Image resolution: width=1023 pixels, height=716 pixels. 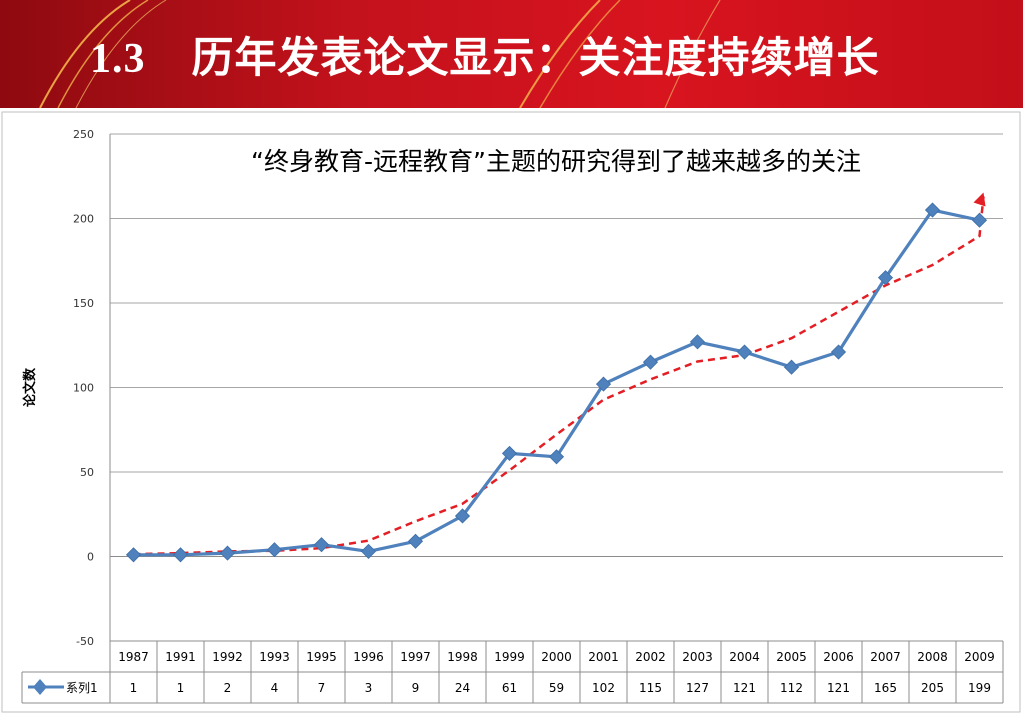 What do you see at coordinates (885, 688) in the screenshot?
I see `data-label: 165` at bounding box center [885, 688].